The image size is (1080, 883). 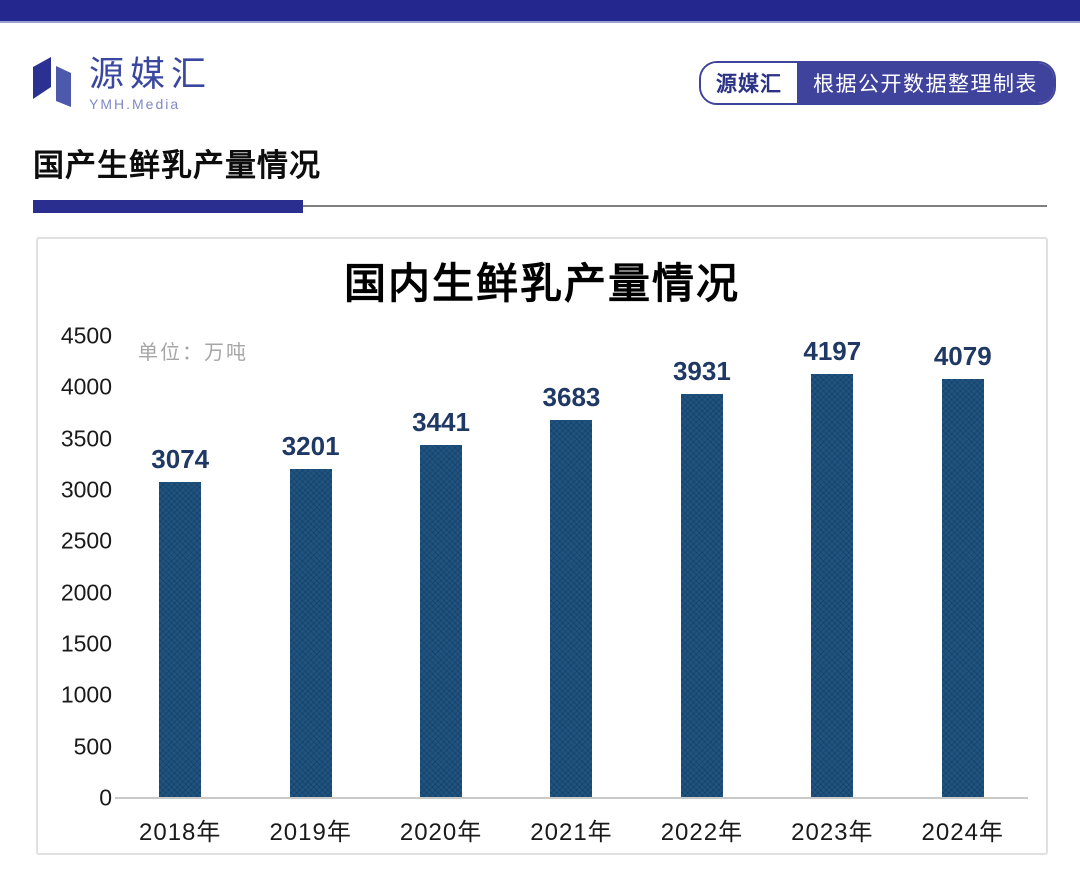 I want to click on bar-value-label: 3683, so click(x=571, y=396).